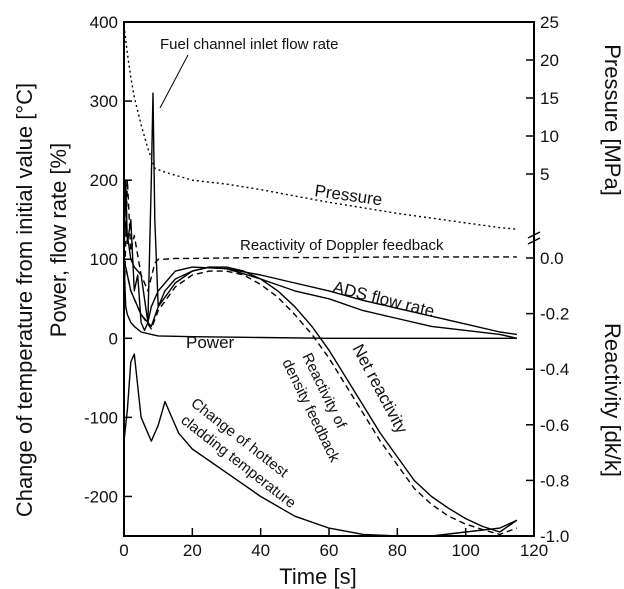  I want to click on x-tick-label-1: 20, so click(192, 550).